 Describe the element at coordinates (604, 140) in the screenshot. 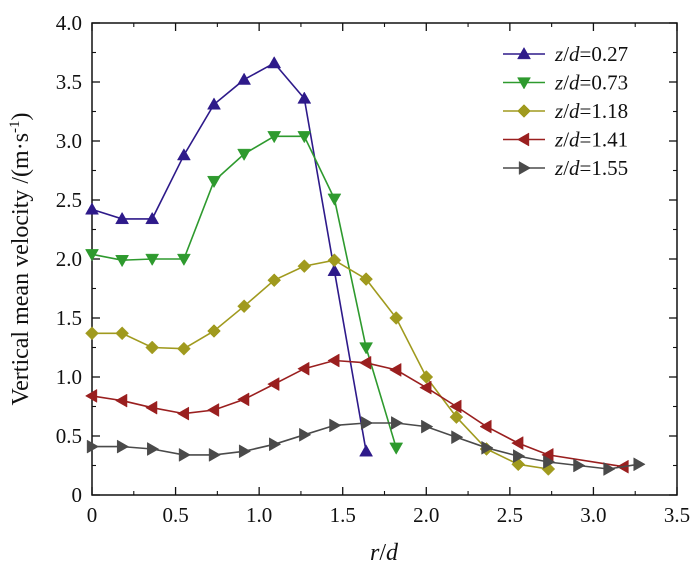

I see `legend-eq: =1.41` at that location.